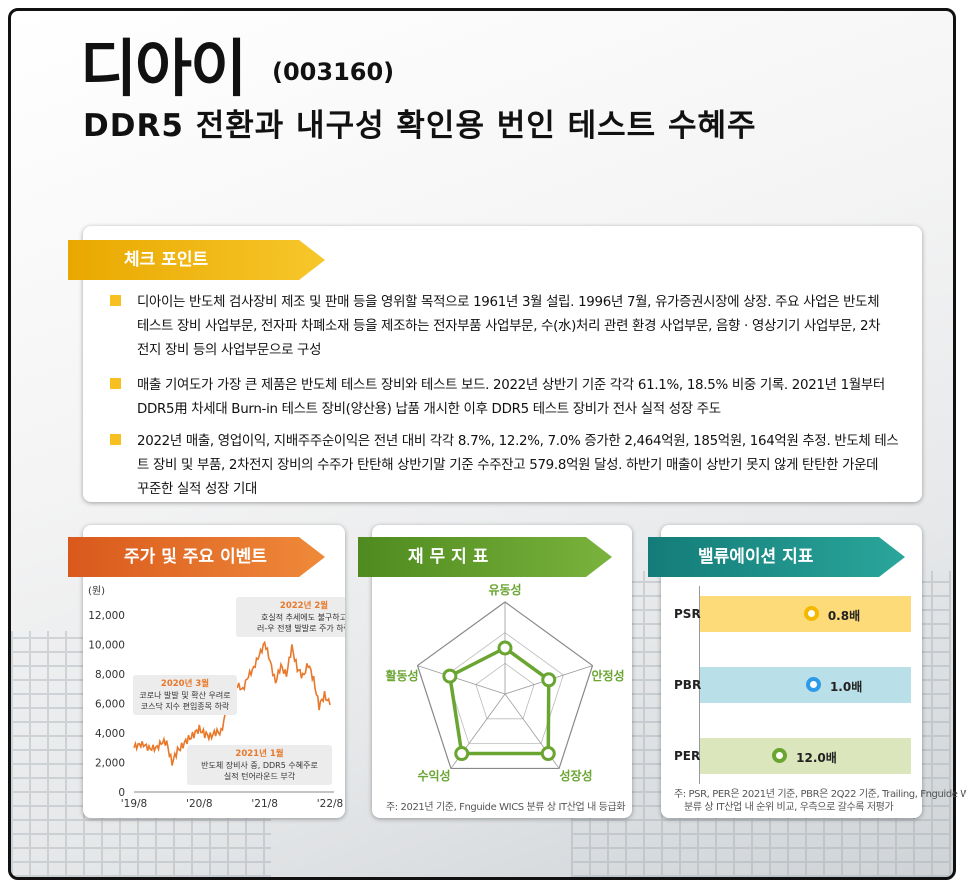  I want to click on x-tick-label: '19/8, so click(134, 804).